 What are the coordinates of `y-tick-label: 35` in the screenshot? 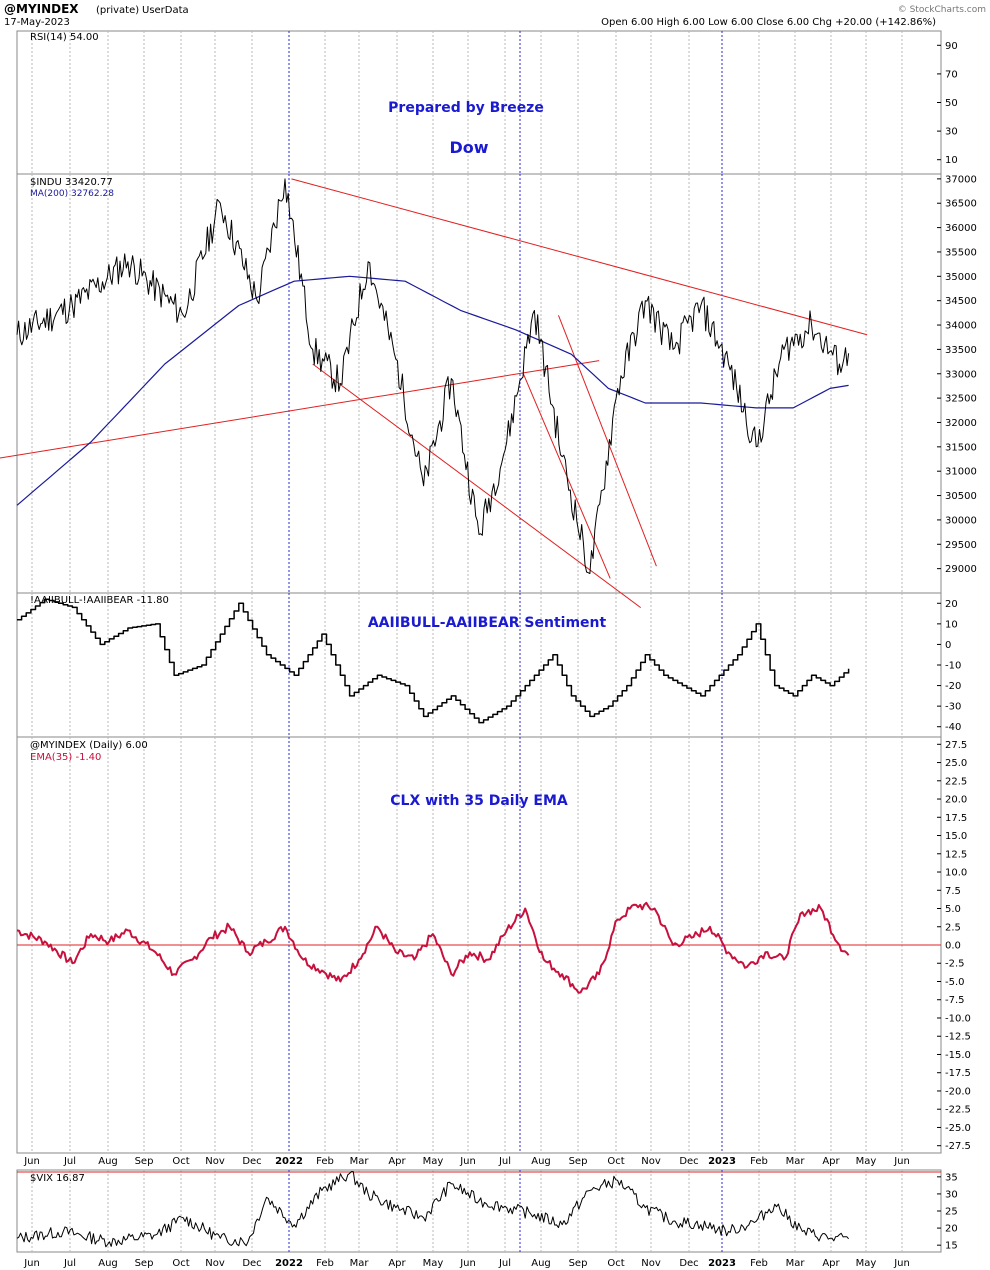 It's located at (951, 1177).